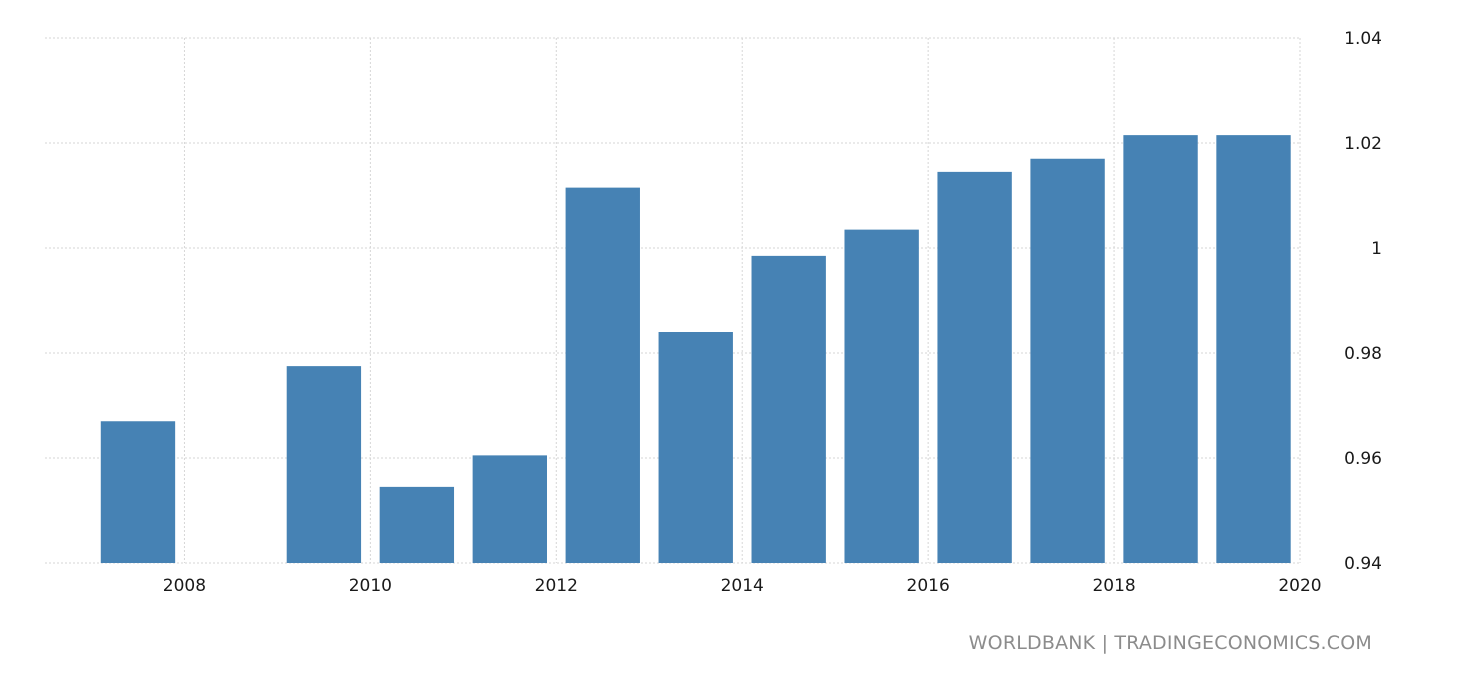  What do you see at coordinates (1363, 144) in the screenshot?
I see `y-tick-label: 1.02` at bounding box center [1363, 144].